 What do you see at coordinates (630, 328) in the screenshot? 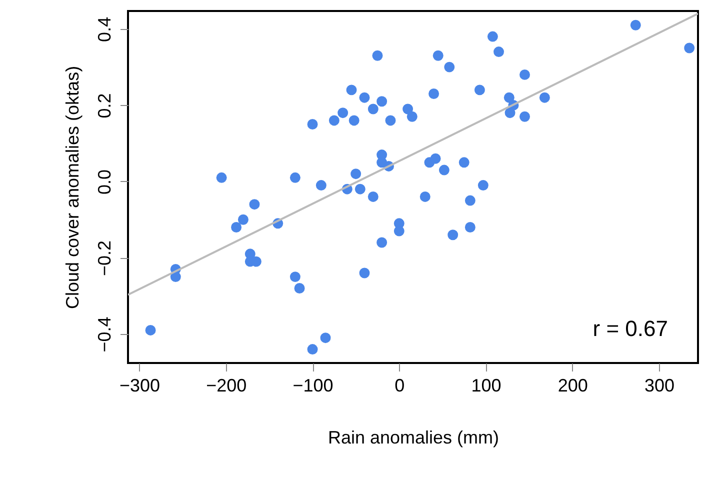
I see `annotation: r = 0.67` at bounding box center [630, 328].